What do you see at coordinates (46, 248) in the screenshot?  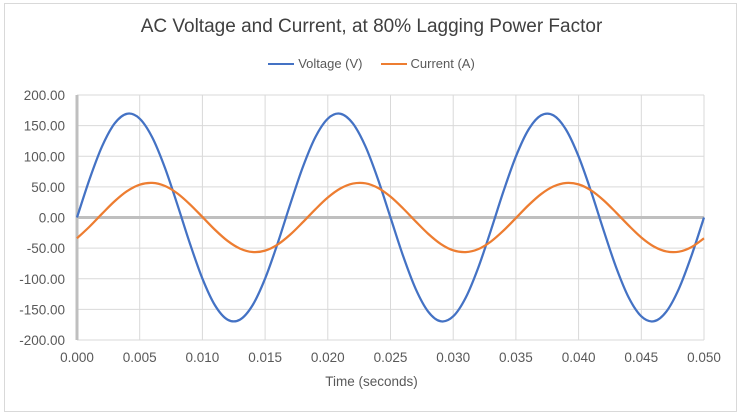 I see `y-tick-label: -50.00` at bounding box center [46, 248].